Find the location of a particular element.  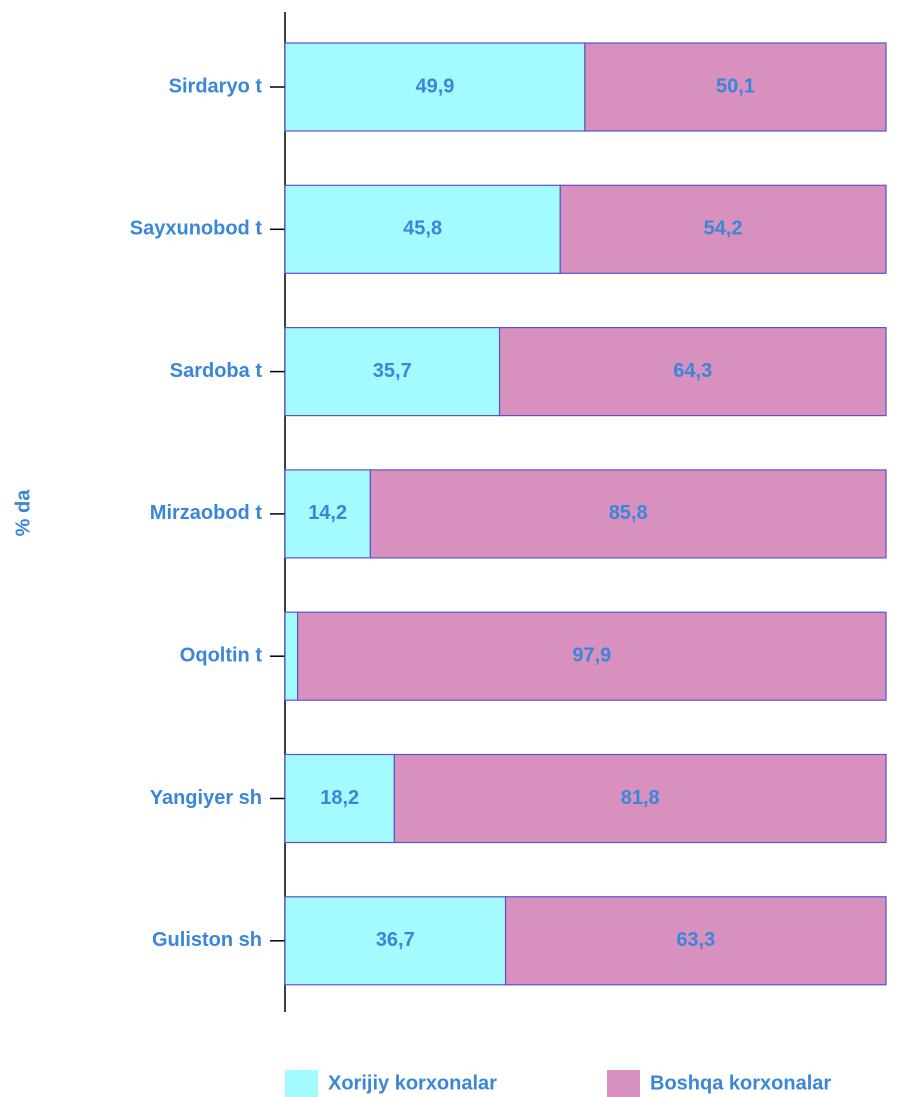

data-label: 85,8 is located at coordinates (628, 513).